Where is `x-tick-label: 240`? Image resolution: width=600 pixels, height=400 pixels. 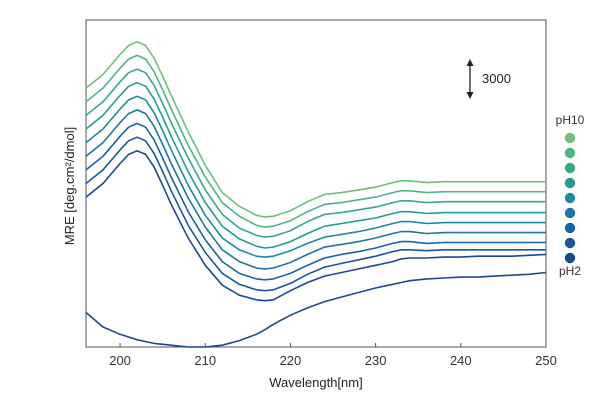 x-tick-label: 240 is located at coordinates (461, 360).